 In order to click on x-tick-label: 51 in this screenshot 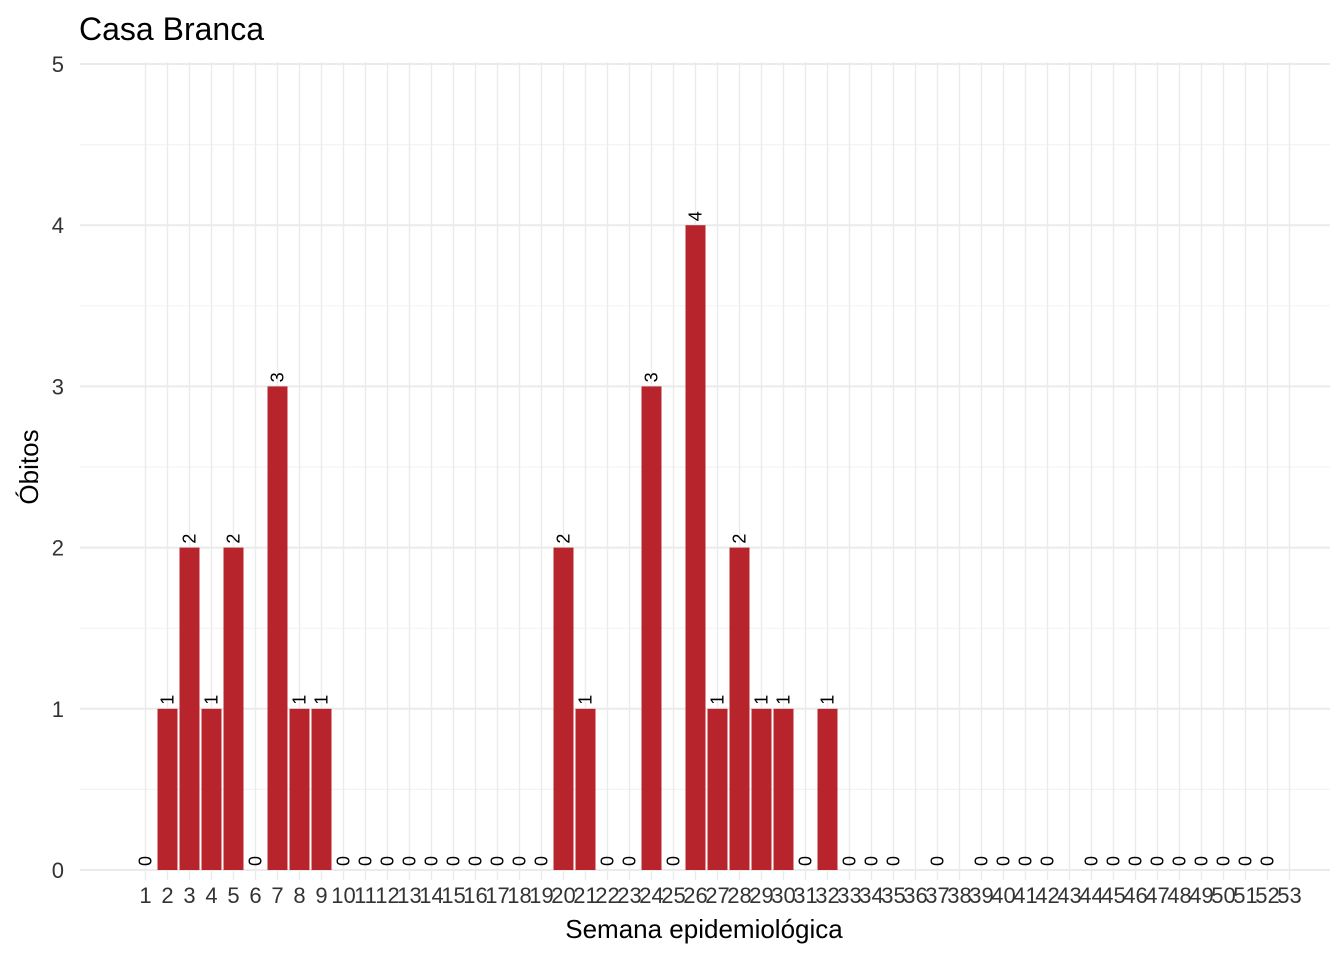, I will do `click(1245, 895)`.